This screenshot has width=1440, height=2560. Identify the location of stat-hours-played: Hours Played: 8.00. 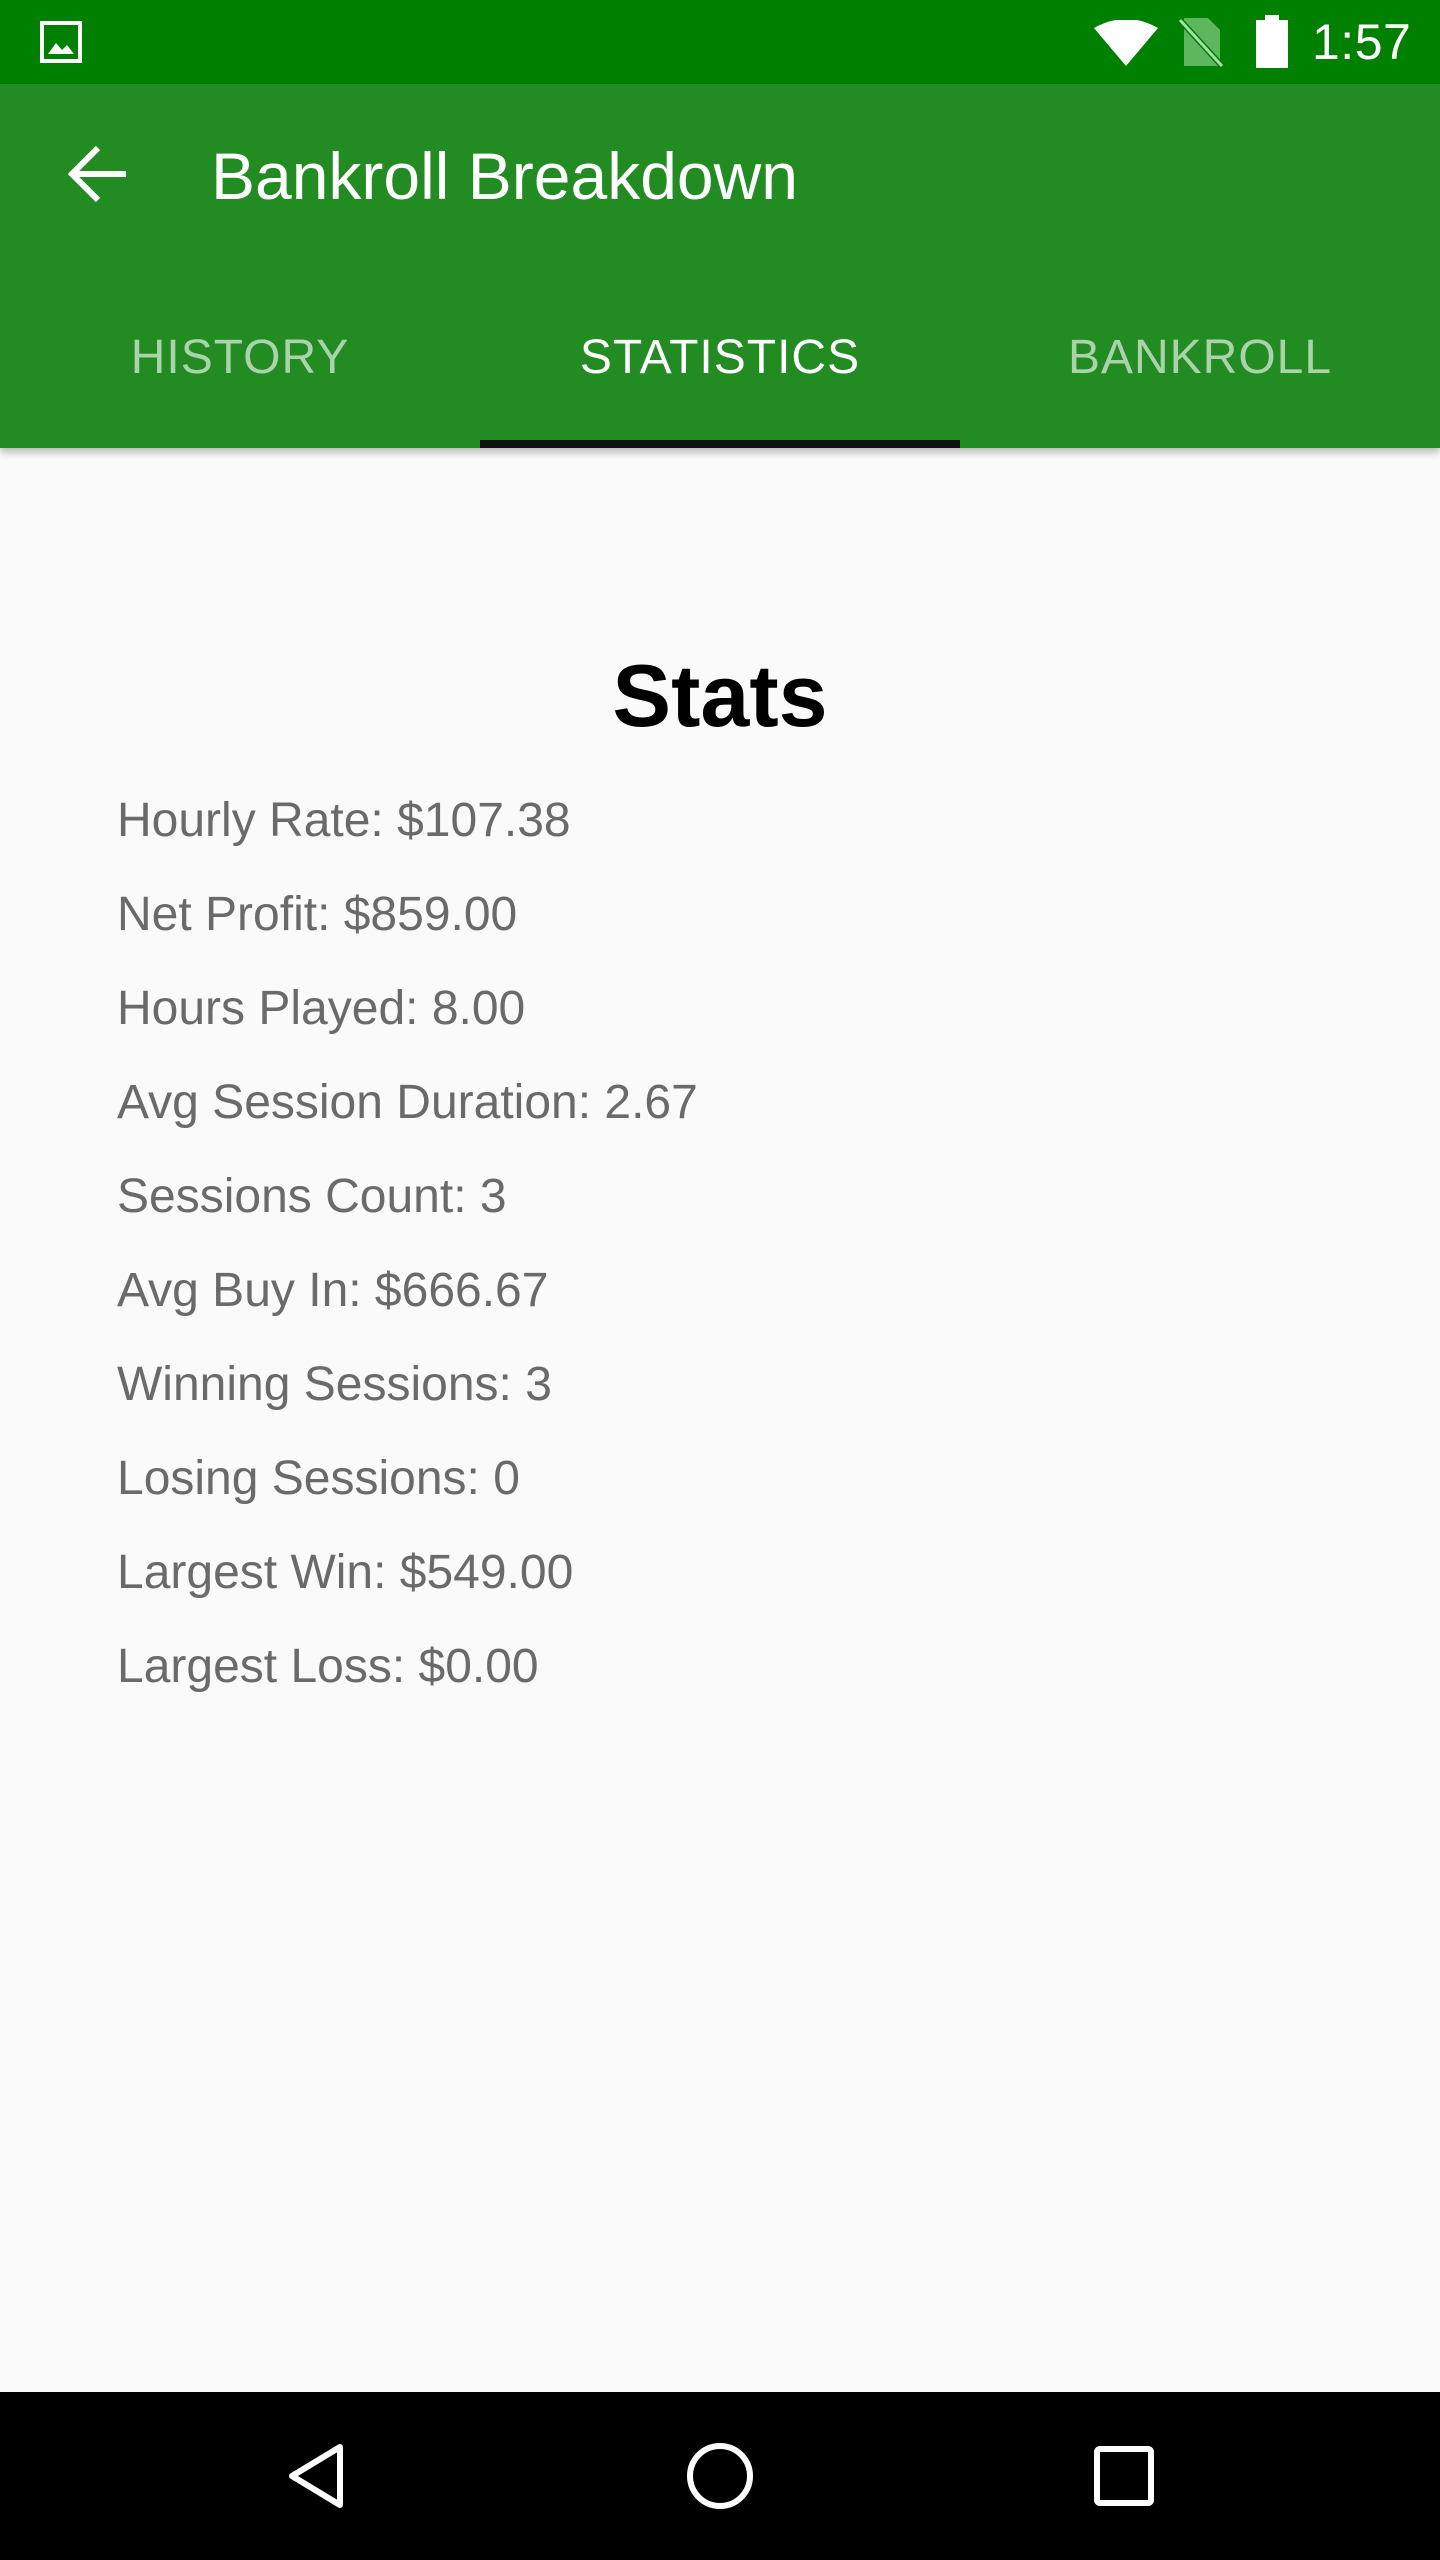
(321, 1008).